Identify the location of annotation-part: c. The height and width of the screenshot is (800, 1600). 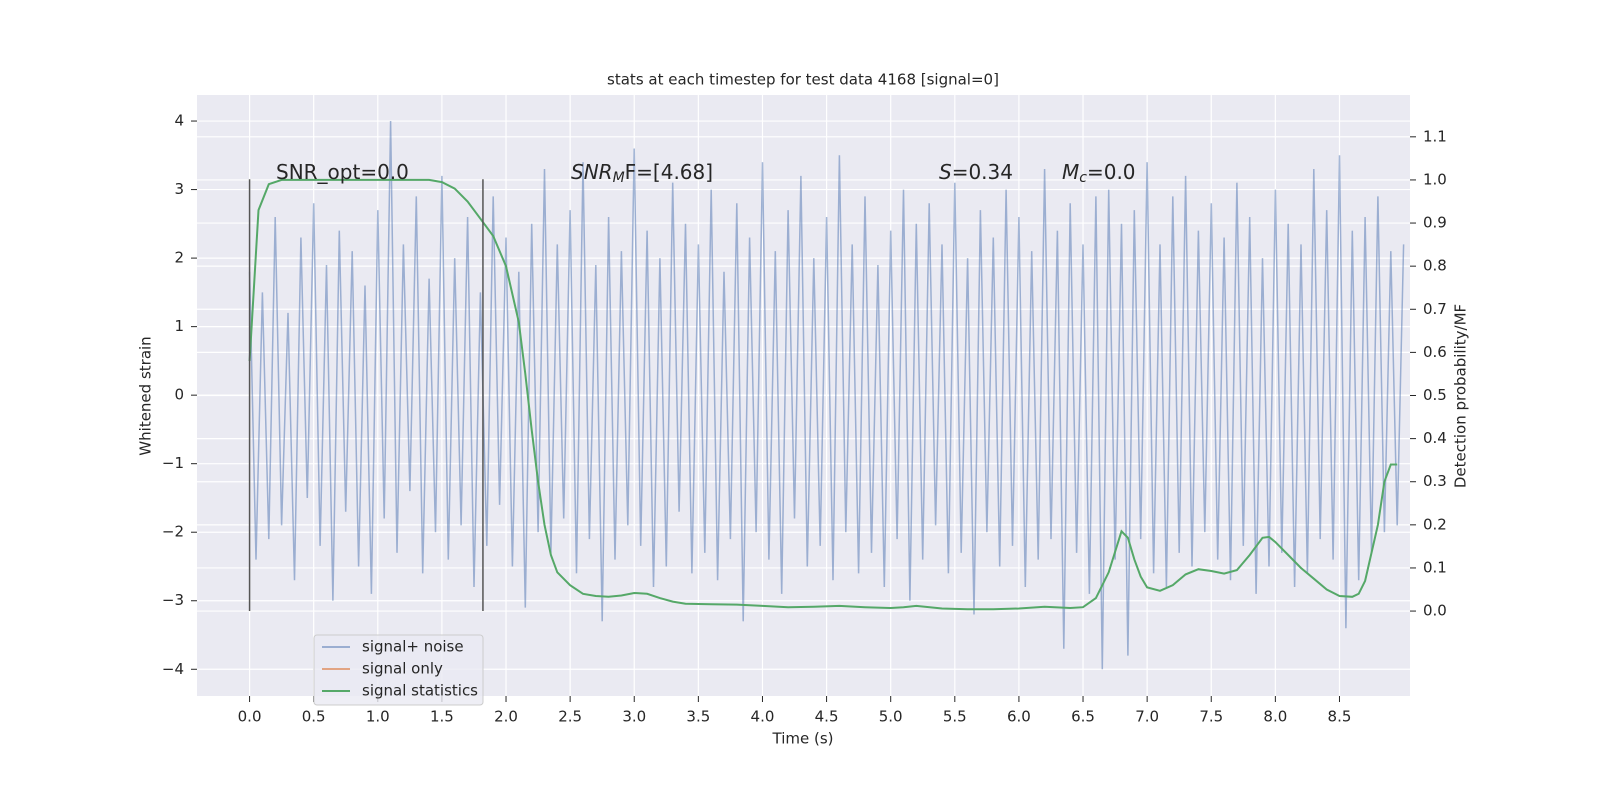
(1083, 178).